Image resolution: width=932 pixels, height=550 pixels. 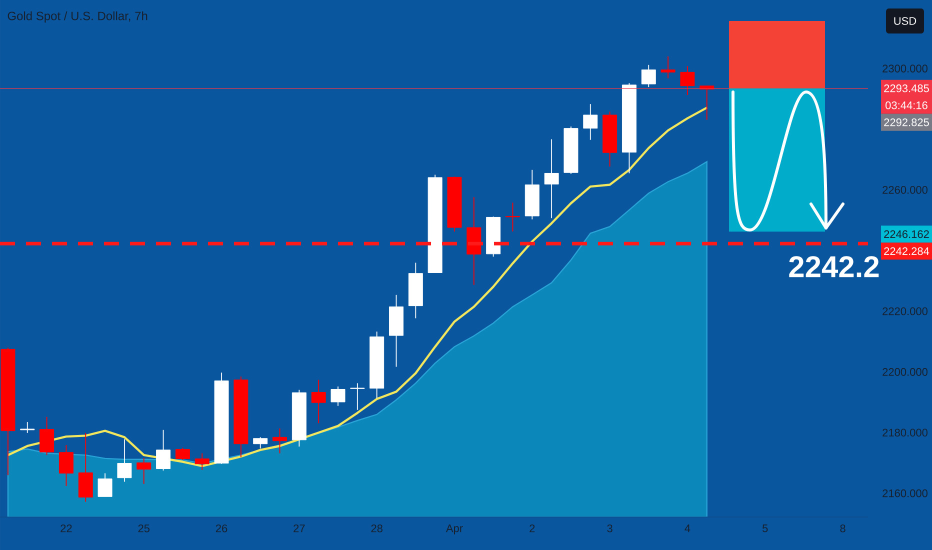 I want to click on y-tick-label: 2300.000, so click(x=905, y=68).